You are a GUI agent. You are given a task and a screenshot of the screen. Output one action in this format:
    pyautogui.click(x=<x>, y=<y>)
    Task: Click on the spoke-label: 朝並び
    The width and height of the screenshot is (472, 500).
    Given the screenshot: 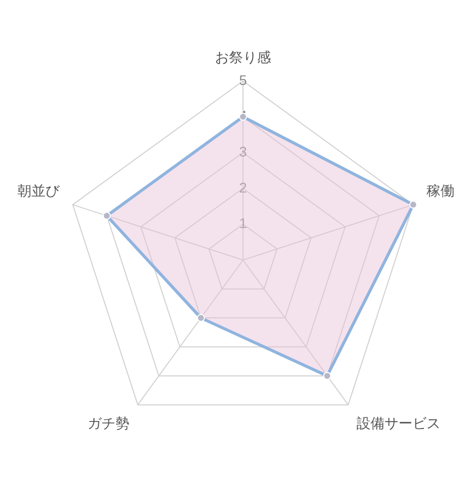 What is the action you would take?
    pyautogui.click(x=38, y=192)
    